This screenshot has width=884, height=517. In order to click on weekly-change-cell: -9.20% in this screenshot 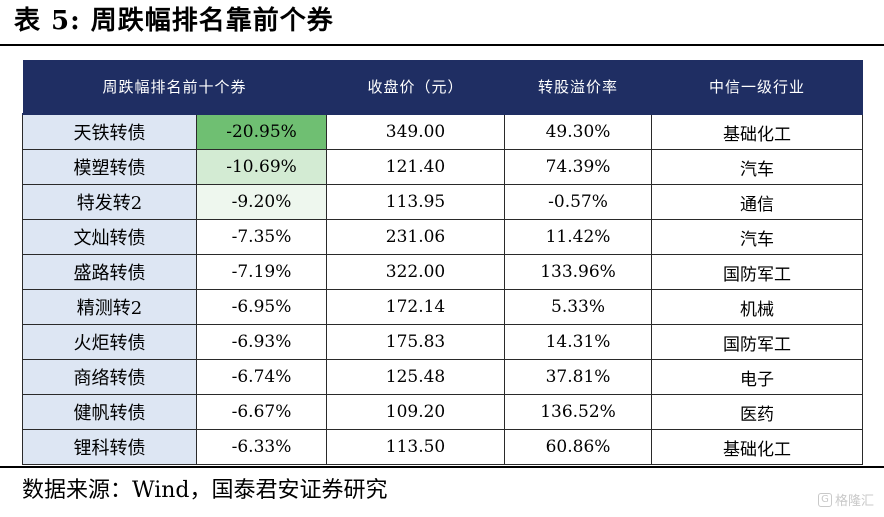, I will do `click(261, 202)`.